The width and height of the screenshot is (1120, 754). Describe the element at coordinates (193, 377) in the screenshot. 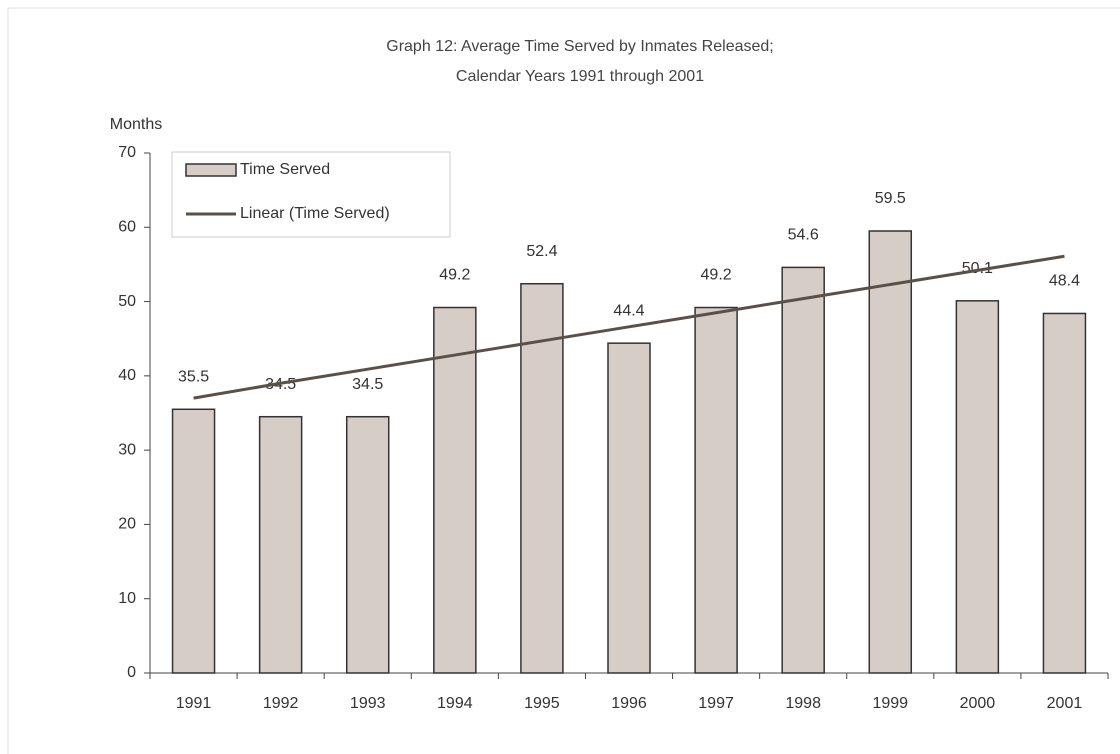

I see `data-label: 35.5` at that location.